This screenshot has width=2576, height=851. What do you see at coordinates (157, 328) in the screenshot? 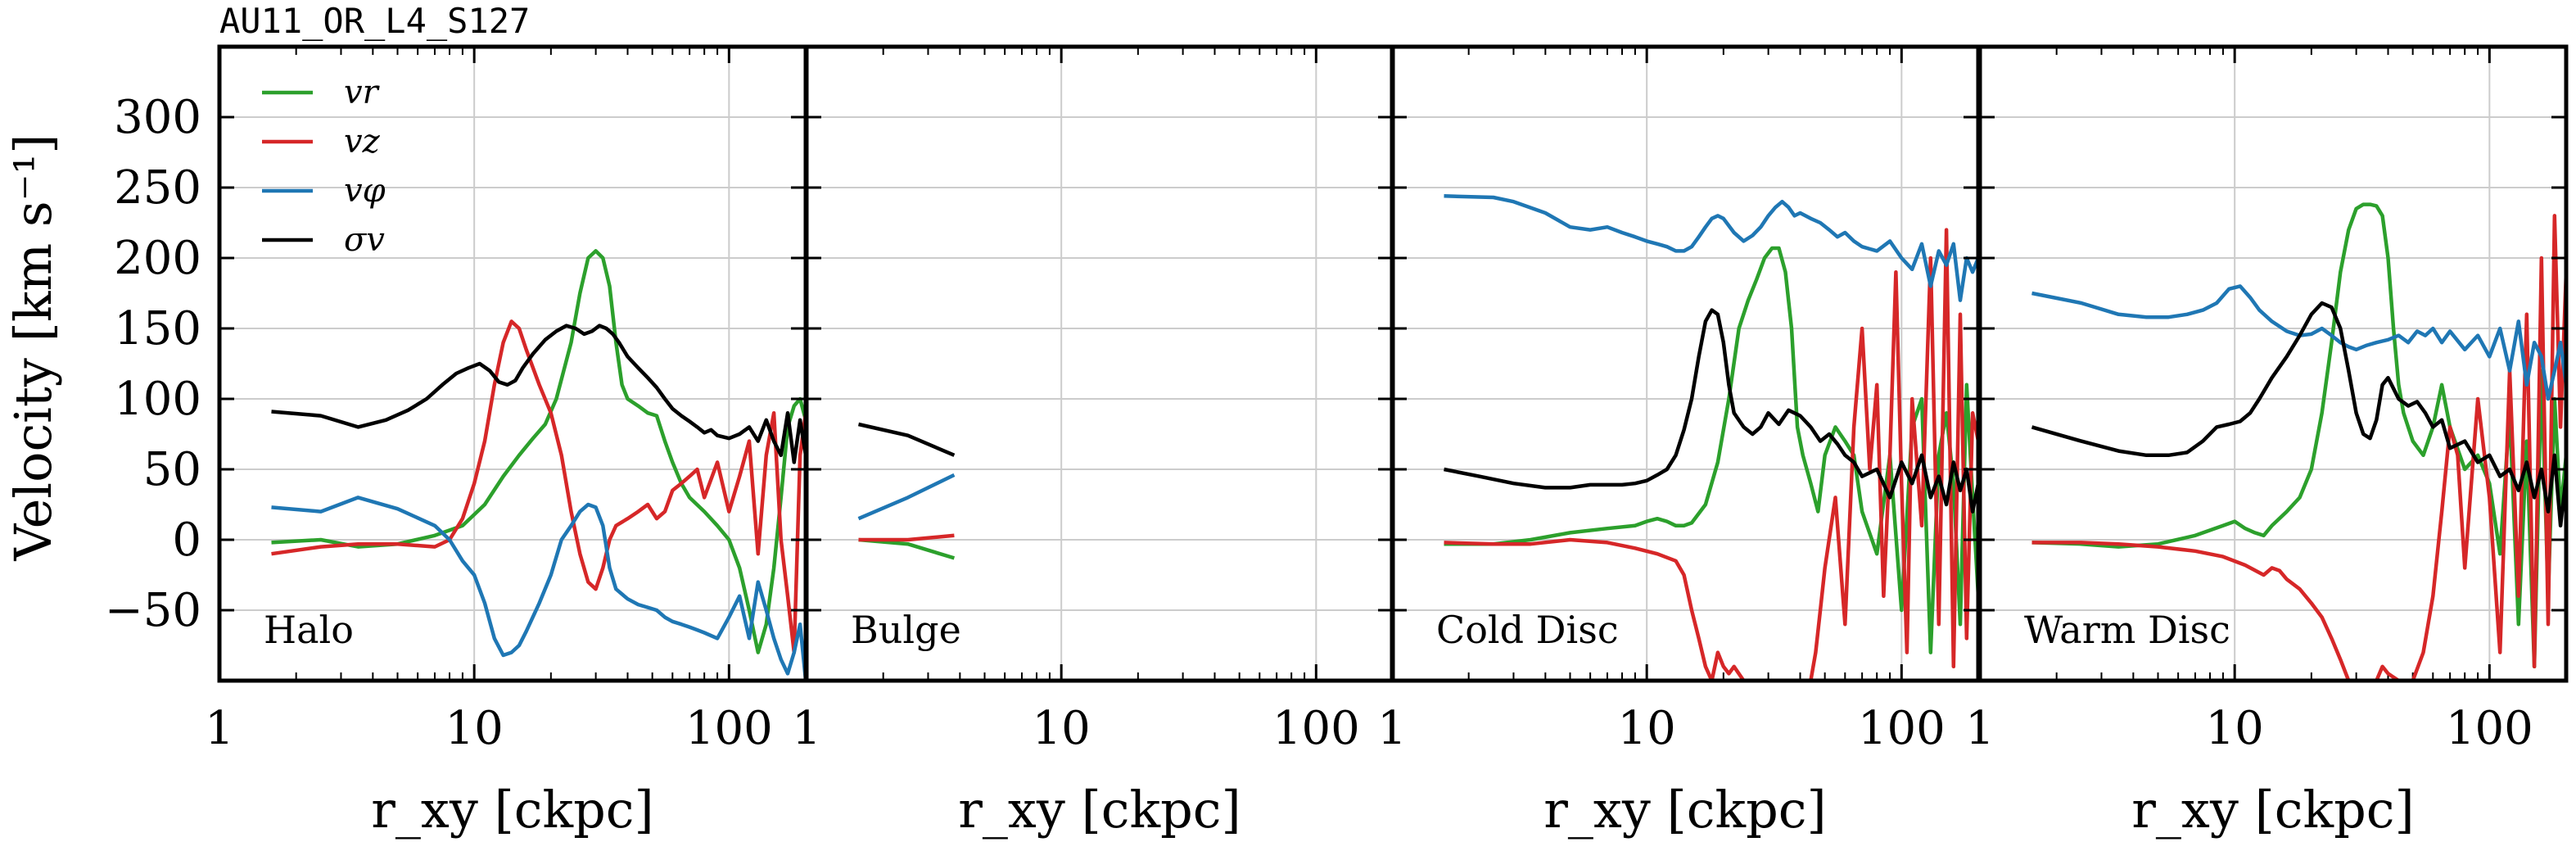
I see `y-tick-label: 150` at bounding box center [157, 328].